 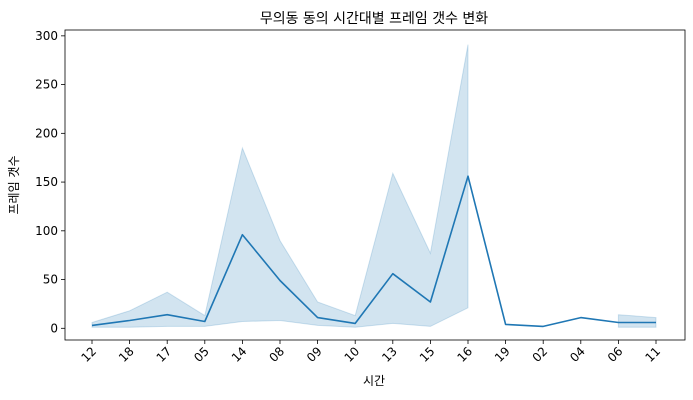 What do you see at coordinates (126, 354) in the screenshot?
I see `x-tick-label: 18` at bounding box center [126, 354].